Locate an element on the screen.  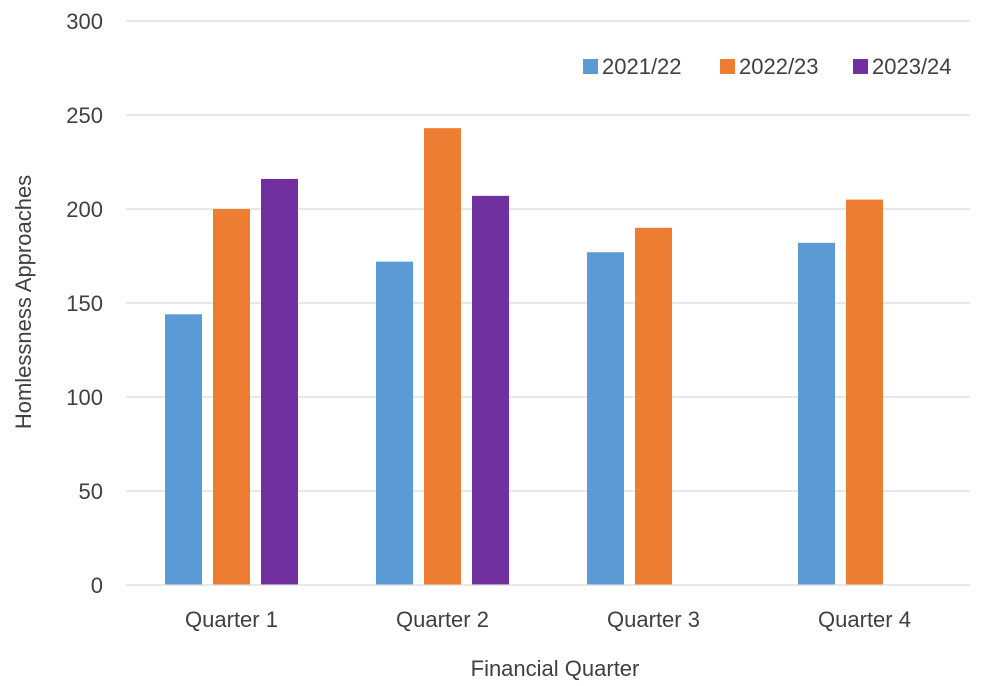
x-tick-label: Quarter 3 is located at coordinates (653, 619).